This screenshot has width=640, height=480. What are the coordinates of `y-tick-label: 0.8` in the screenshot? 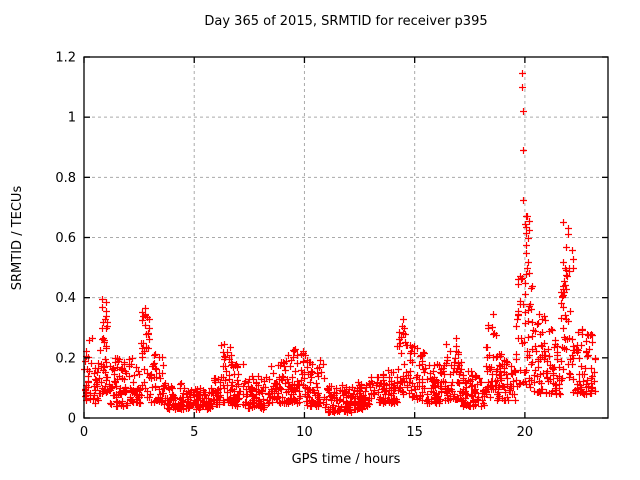 It's located at (65, 178).